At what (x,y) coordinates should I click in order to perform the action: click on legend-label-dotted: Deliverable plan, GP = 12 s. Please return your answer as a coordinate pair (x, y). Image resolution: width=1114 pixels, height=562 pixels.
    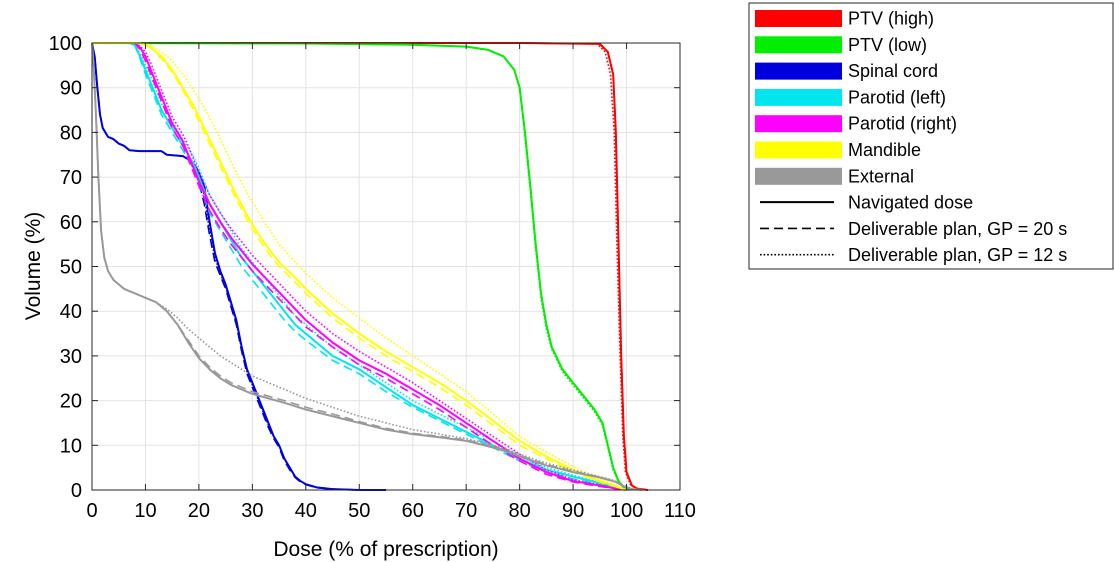
    Looking at the image, I should click on (957, 255).